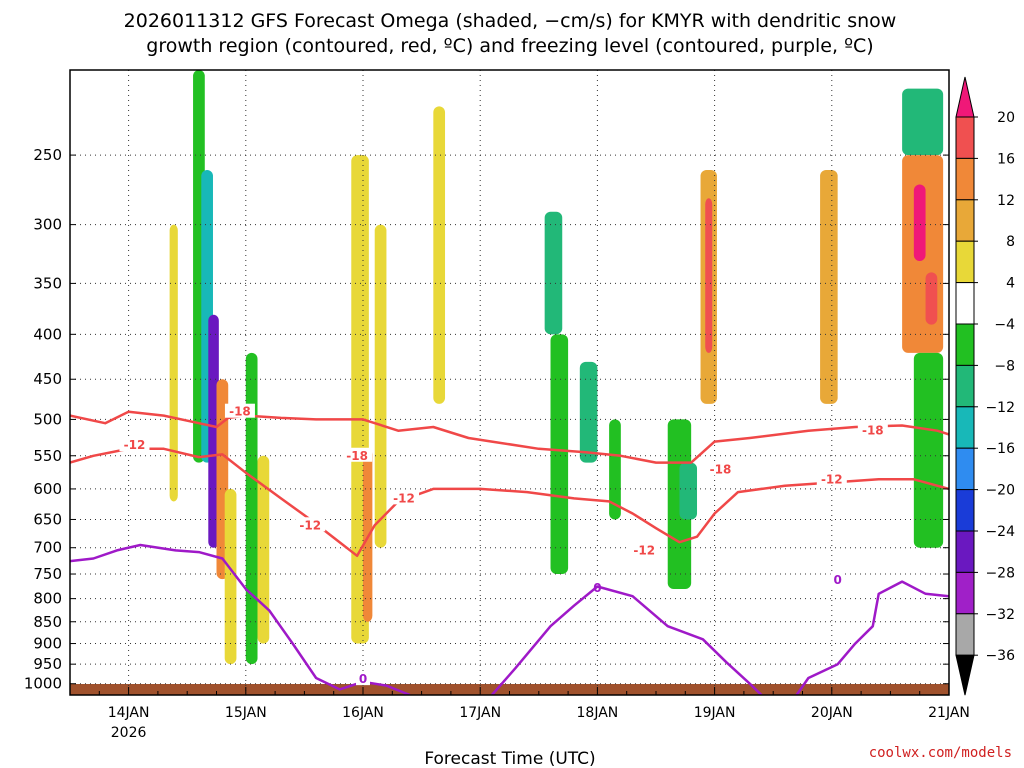 The height and width of the screenshot is (768, 1024). Describe the element at coordinates (1004, 325) in the screenshot. I see `colorbar-label: −4` at that location.